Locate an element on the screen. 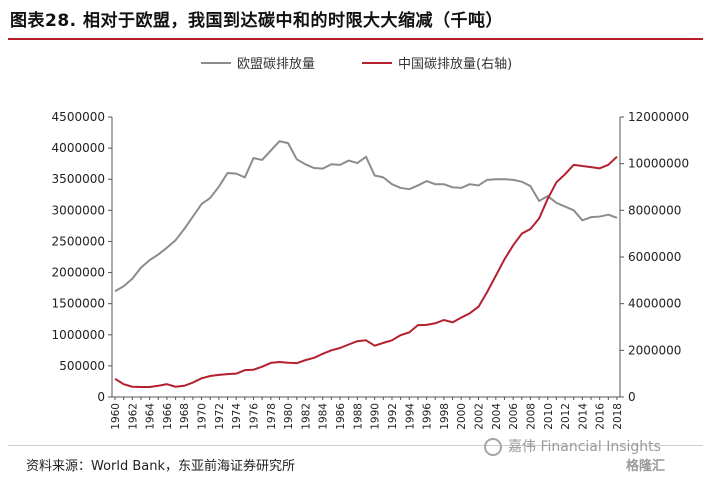 This screenshot has width=711, height=479. right-tick-label: 12000000 is located at coordinates (658, 117).